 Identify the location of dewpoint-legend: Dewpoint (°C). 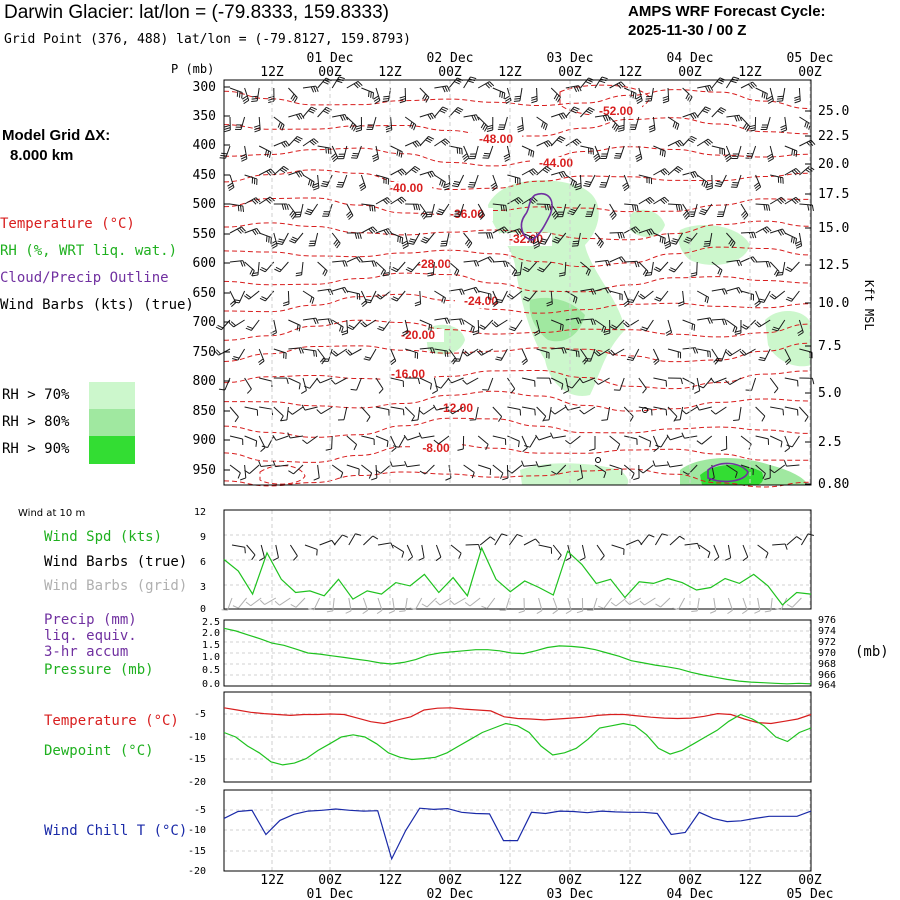
(99, 751).